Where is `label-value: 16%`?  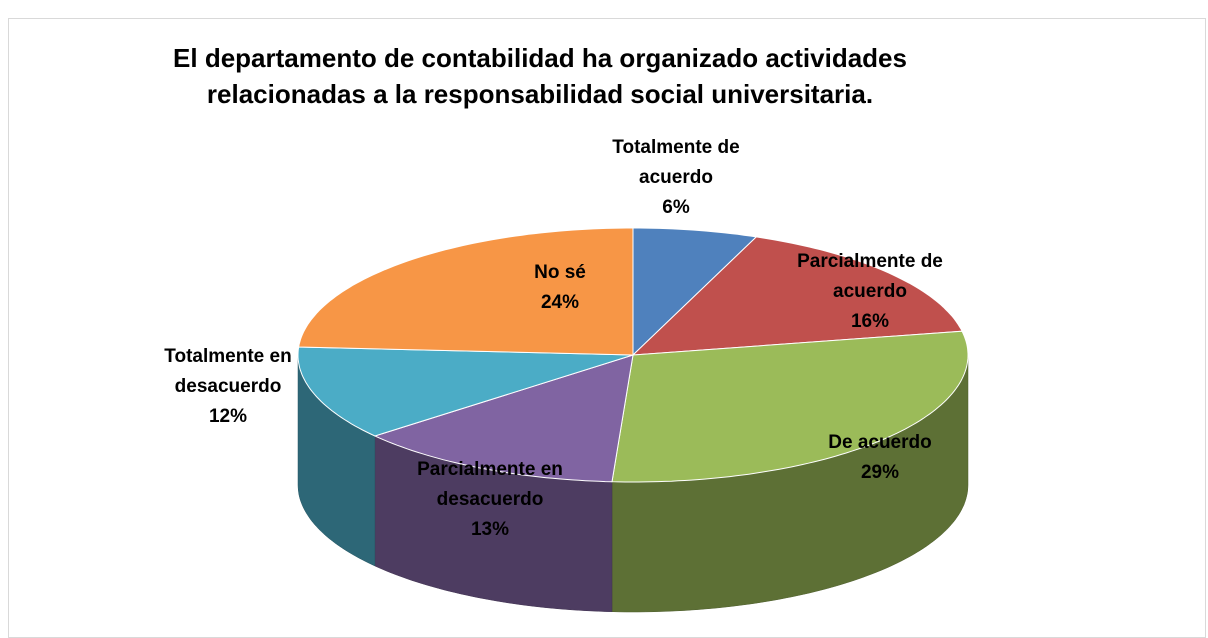 label-value: 16% is located at coordinates (870, 321).